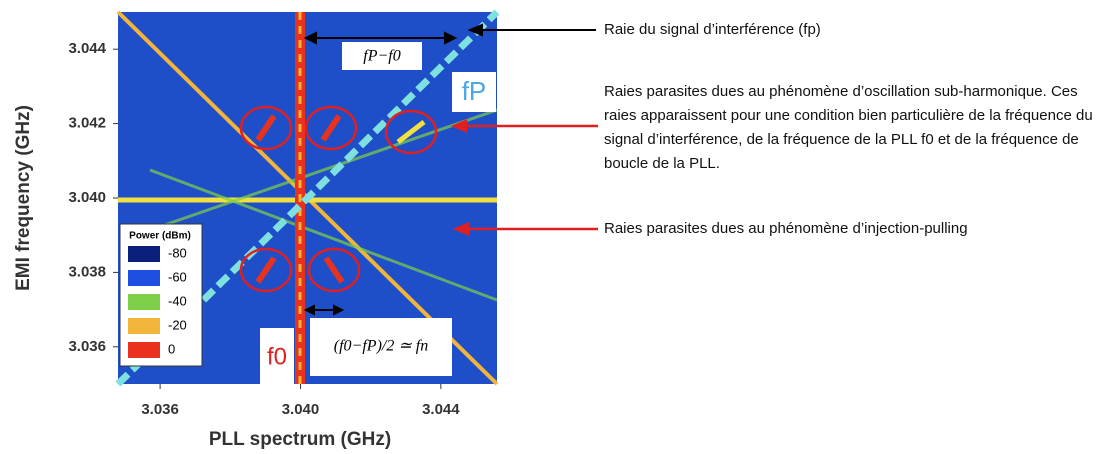 Image resolution: width=1115 pixels, height=454 pixels. Describe the element at coordinates (23, 198) in the screenshot. I see `y-axis-label: EMI frequency (GHz)` at that location.